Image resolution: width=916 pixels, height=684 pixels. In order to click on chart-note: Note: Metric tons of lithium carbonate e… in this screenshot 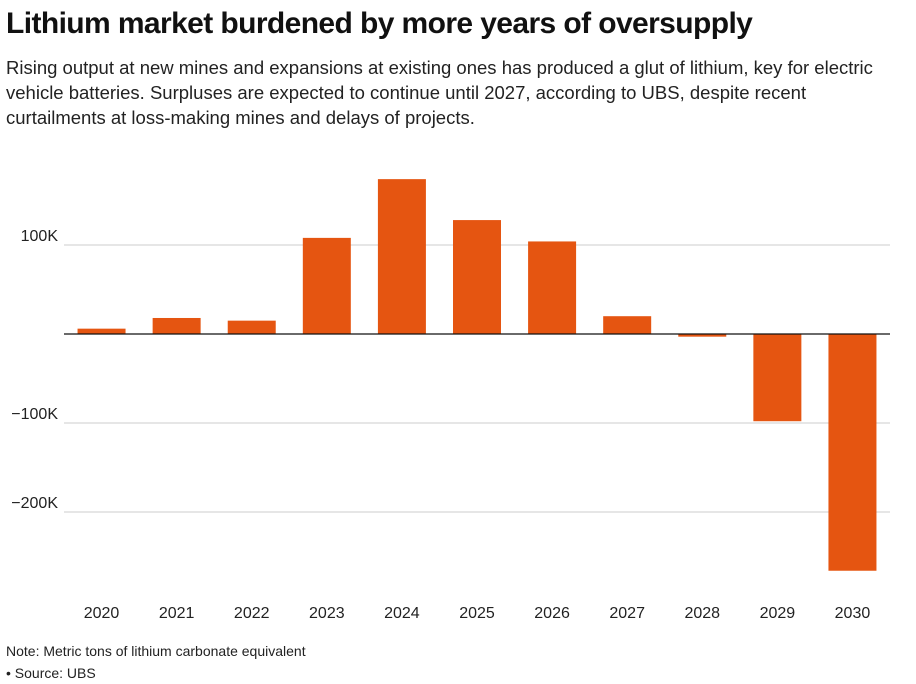, I will do `click(156, 651)`.